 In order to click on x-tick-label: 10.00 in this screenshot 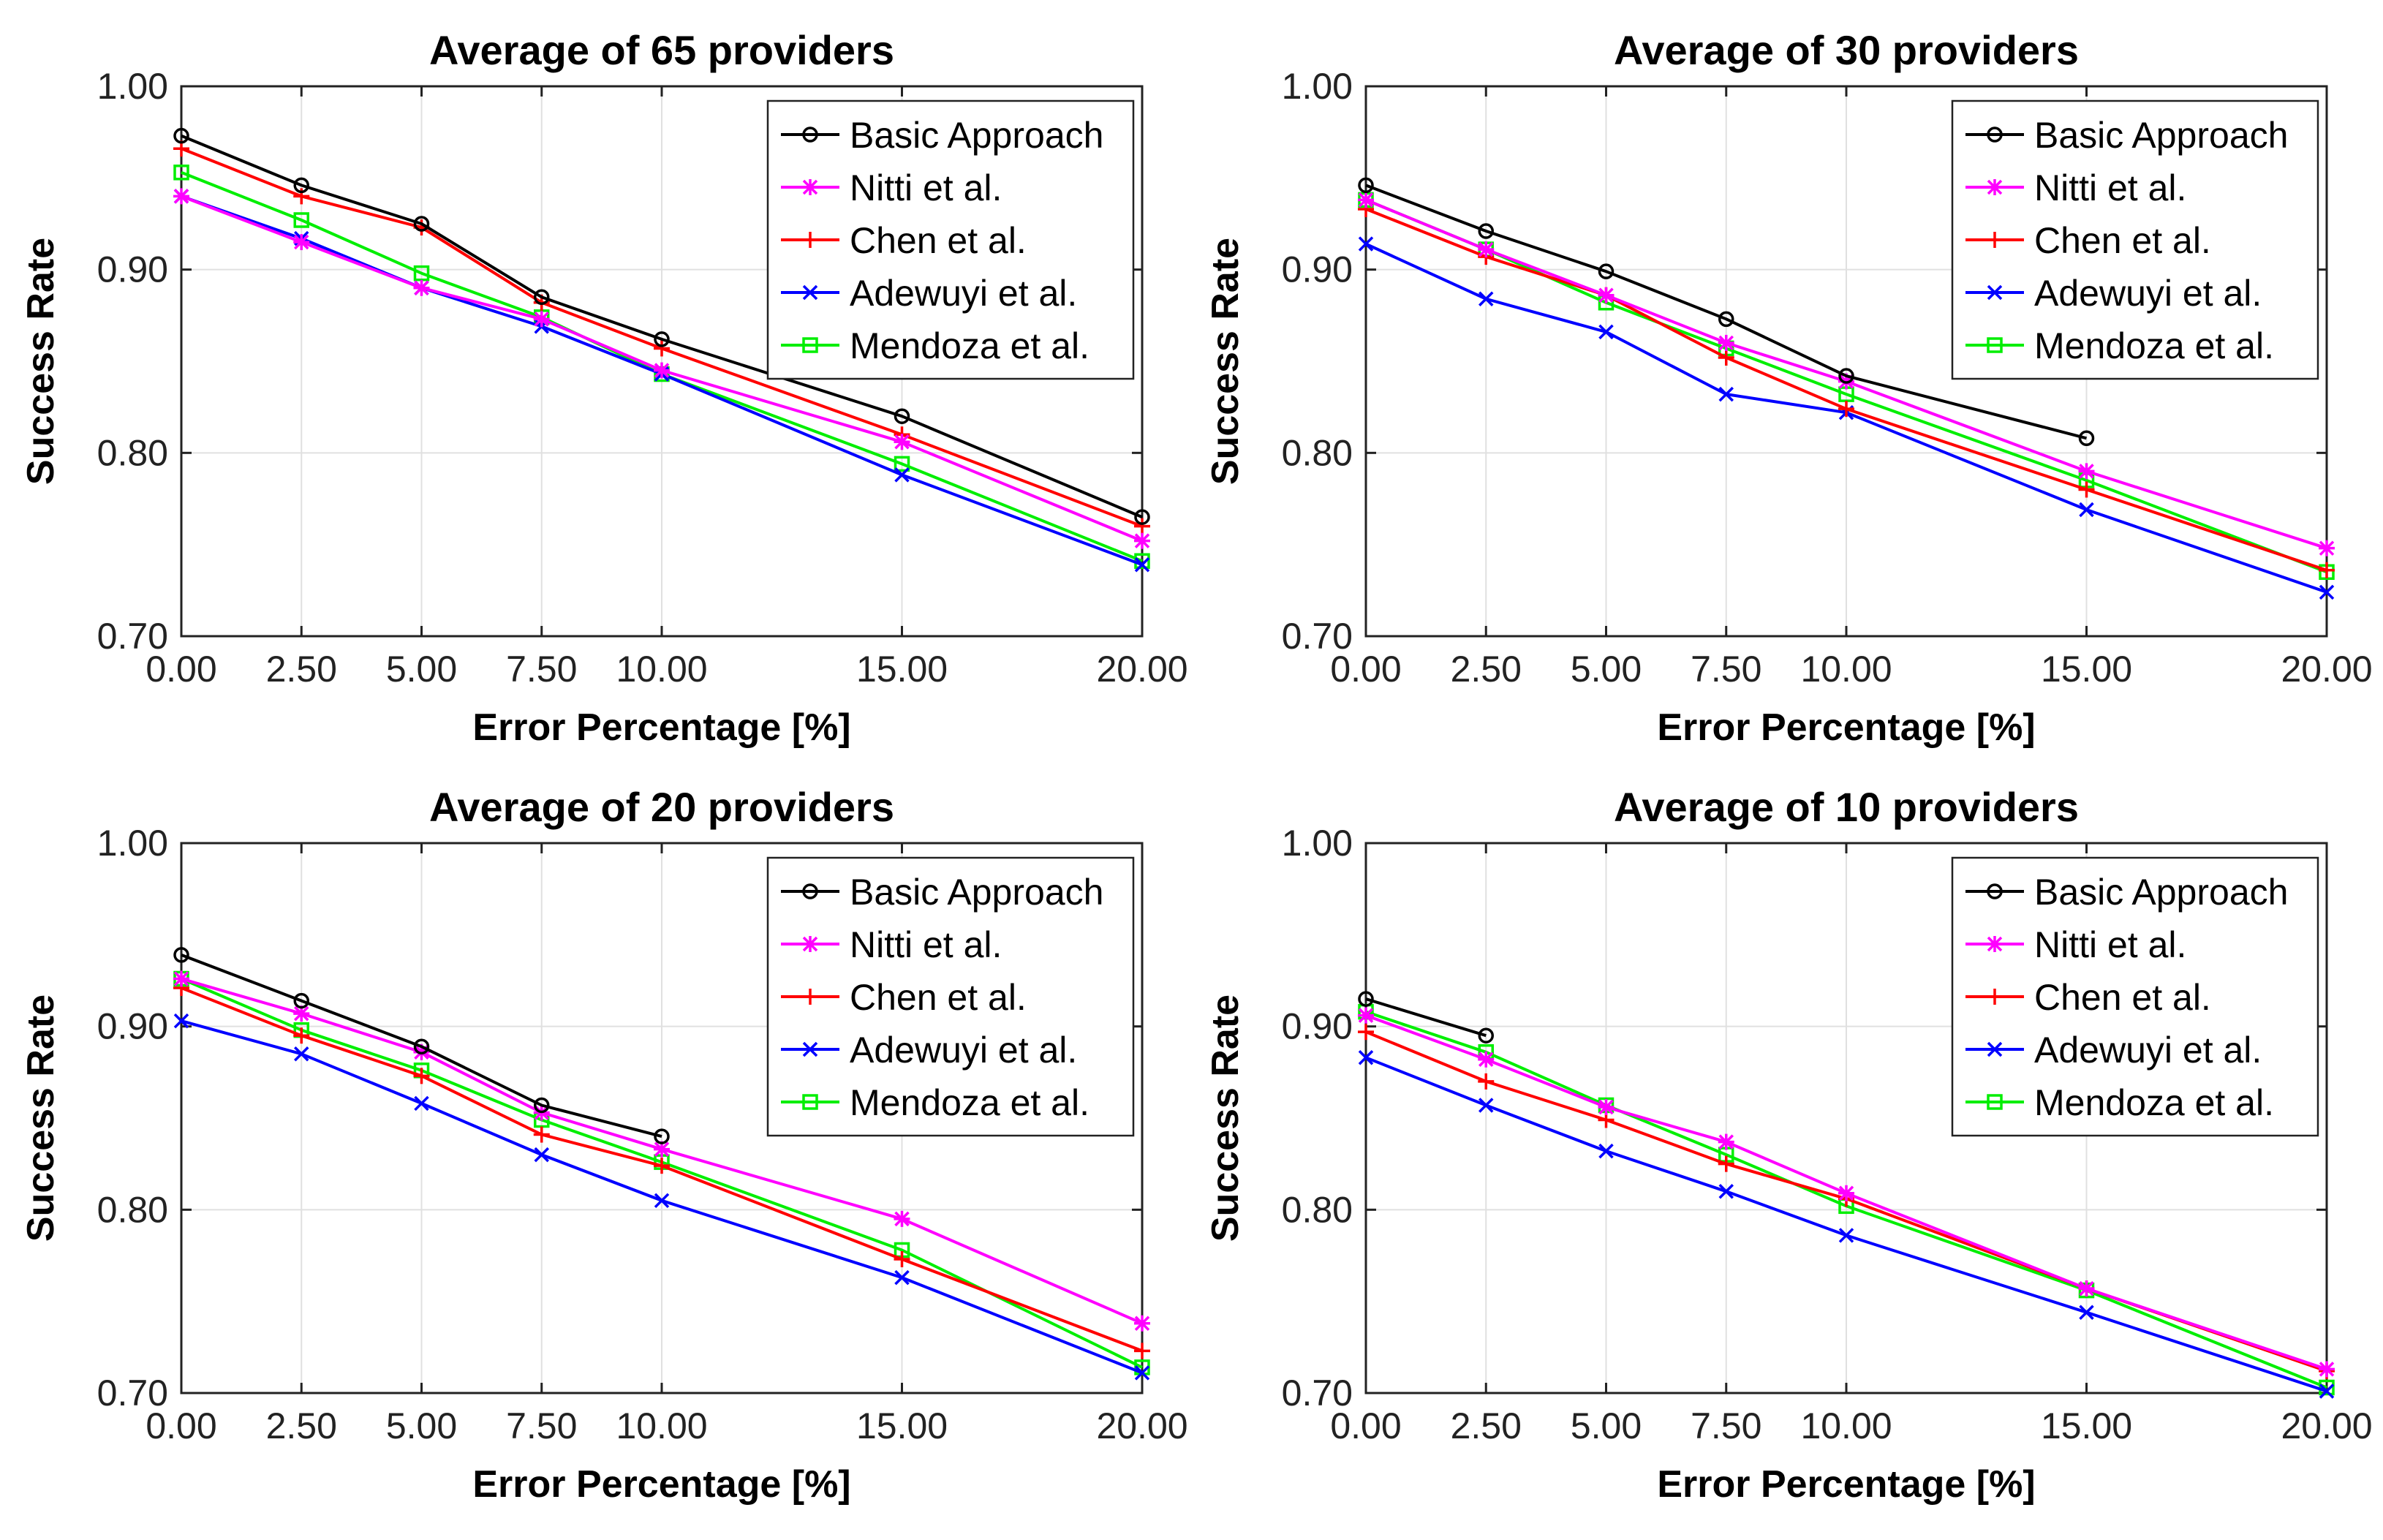, I will do `click(661, 1425)`.